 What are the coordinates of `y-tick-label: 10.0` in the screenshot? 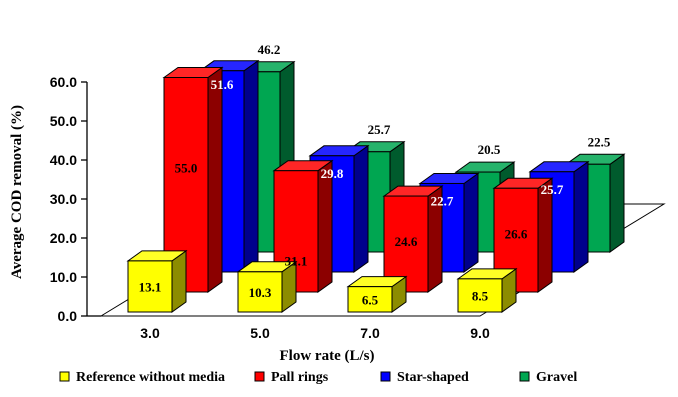 It's located at (63, 277).